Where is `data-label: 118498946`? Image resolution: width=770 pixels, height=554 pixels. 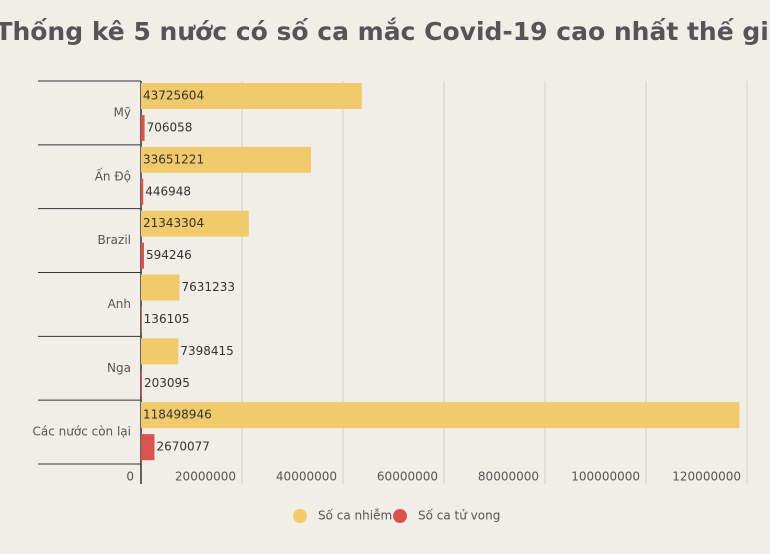 data-label: 118498946 is located at coordinates (177, 415).